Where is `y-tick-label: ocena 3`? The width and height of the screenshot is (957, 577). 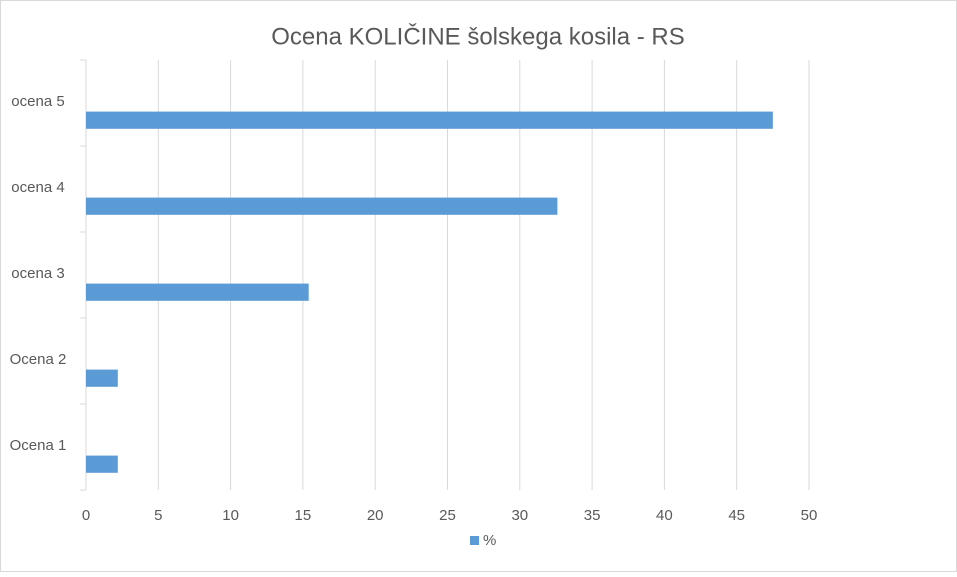 y-tick-label: ocena 3 is located at coordinates (37, 273).